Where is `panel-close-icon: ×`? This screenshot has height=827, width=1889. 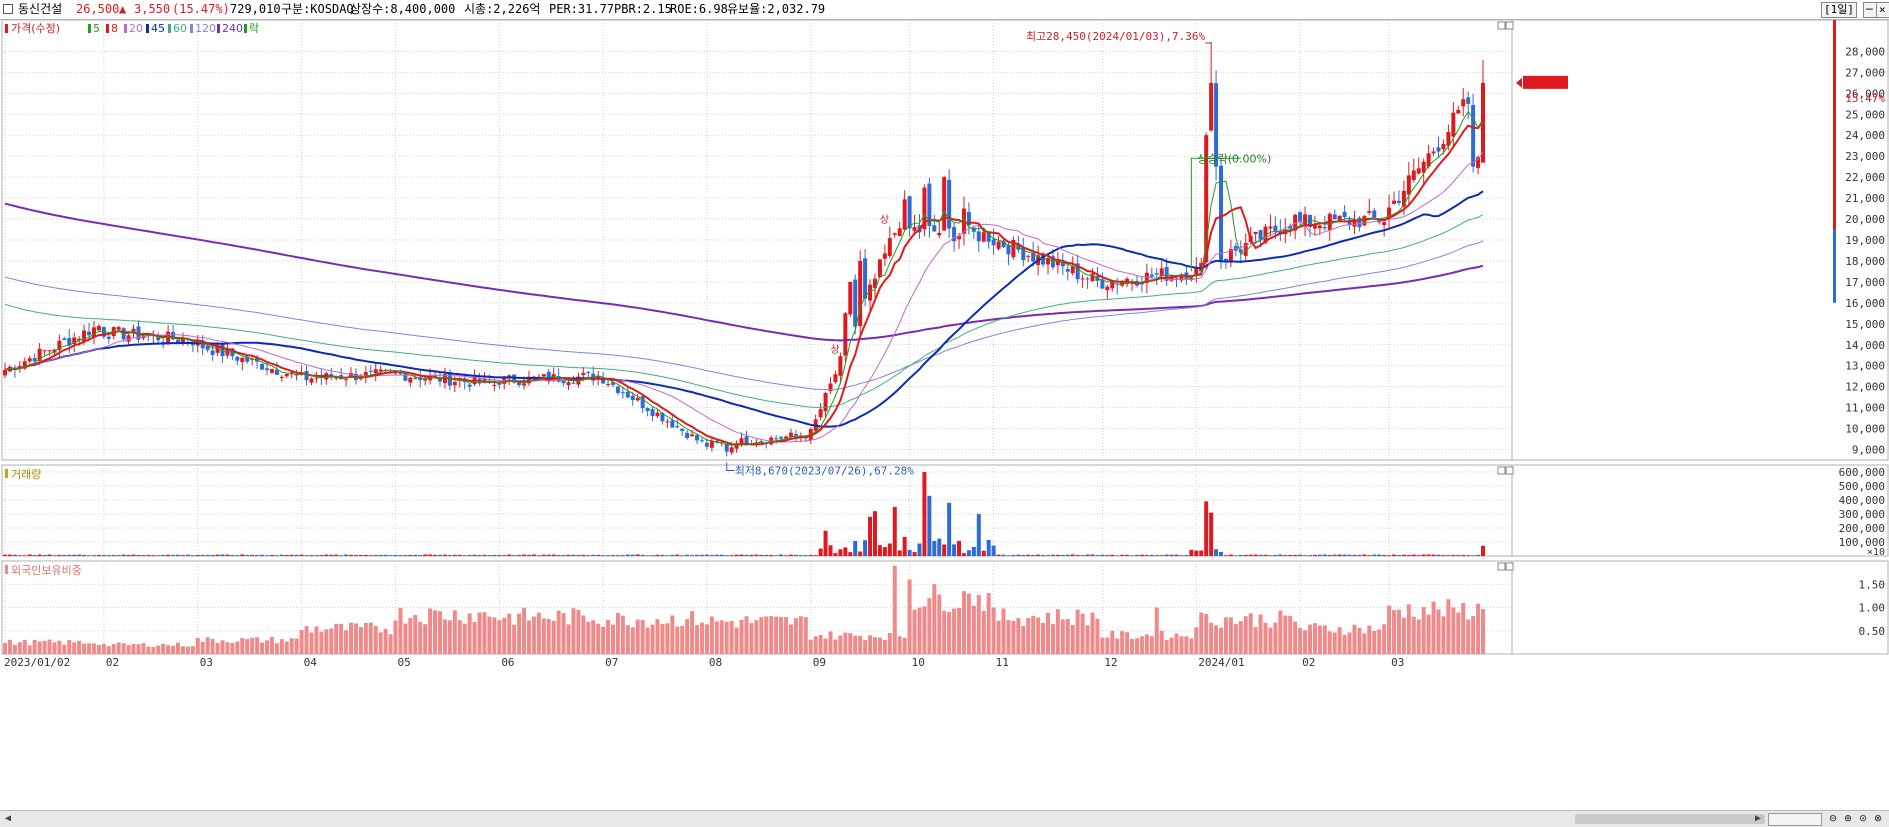
panel-close-icon: × is located at coordinates (1882, 10).